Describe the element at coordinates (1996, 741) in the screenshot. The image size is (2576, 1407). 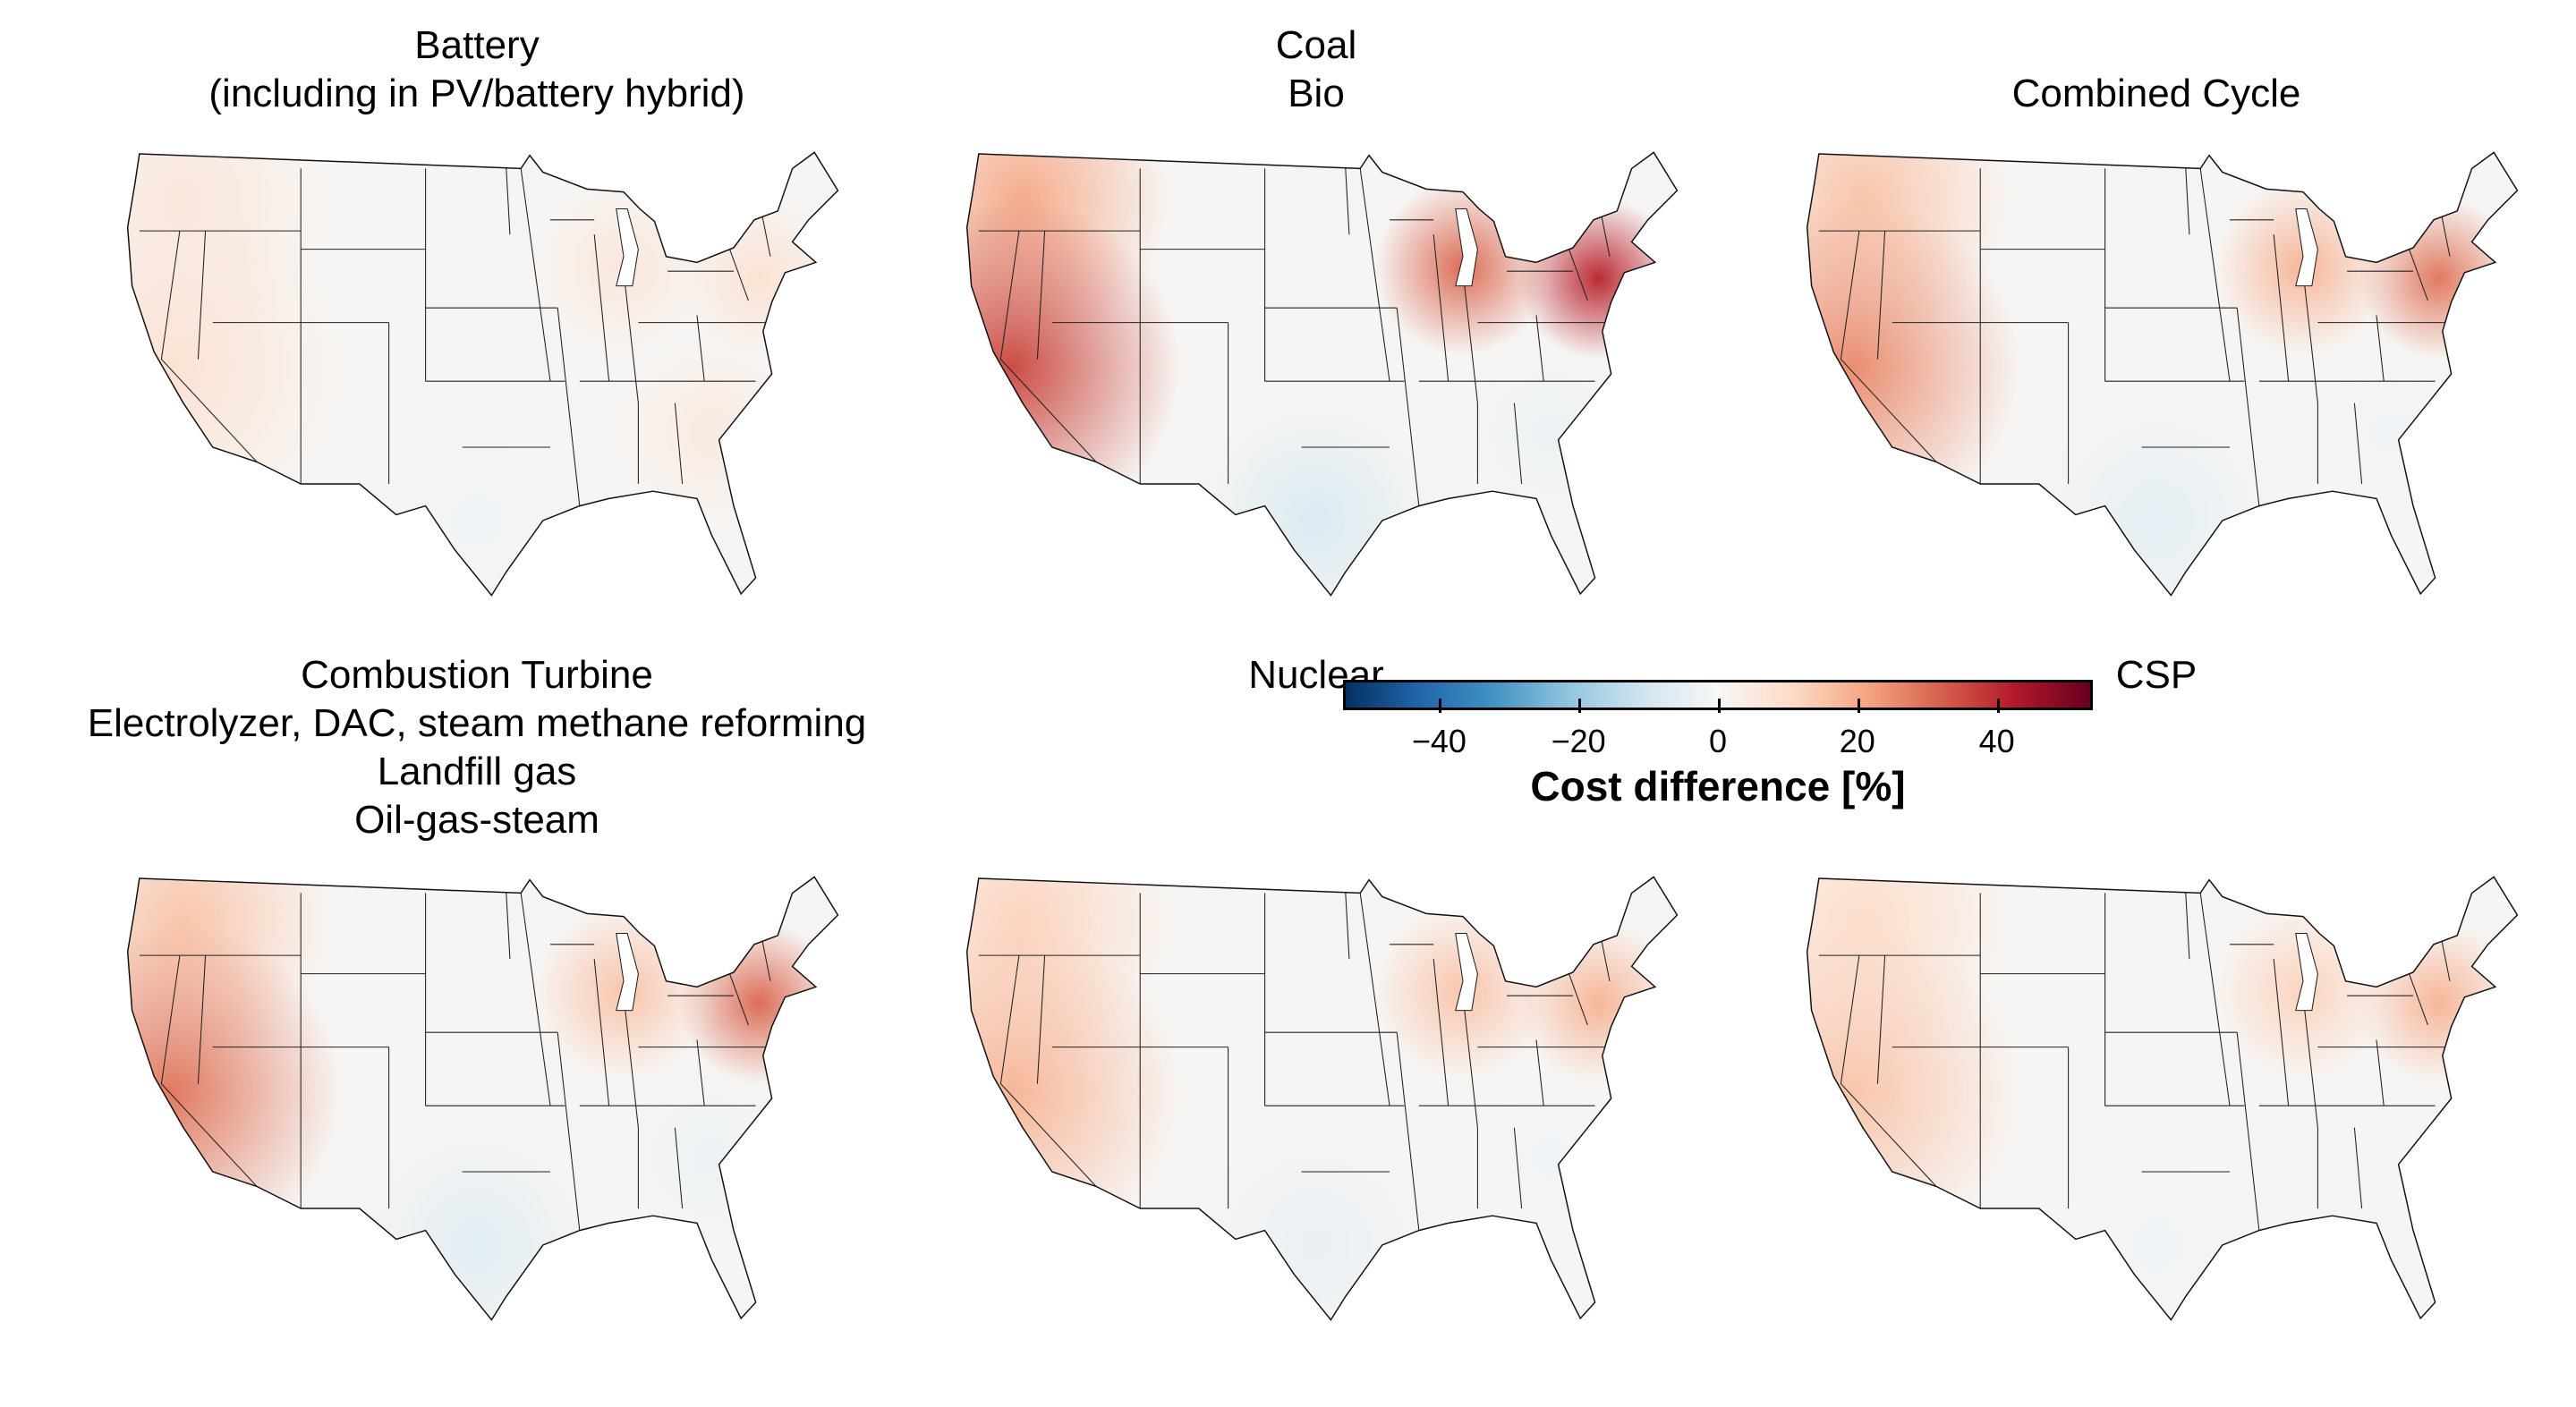
I see `colorbar-tick-label: 40` at that location.